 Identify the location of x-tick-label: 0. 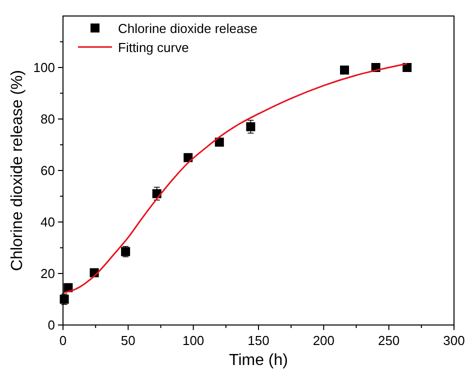
(63, 340).